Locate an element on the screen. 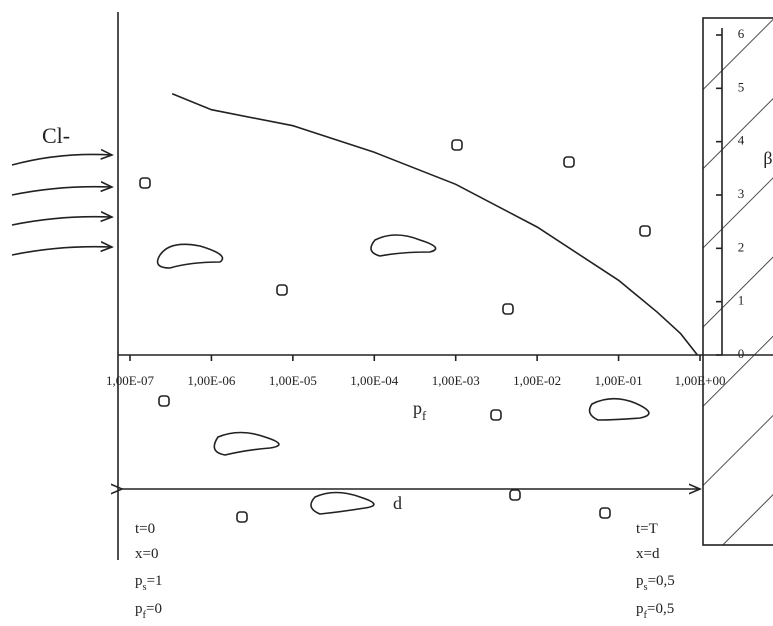 The image size is (773, 626). y-axis-label: β is located at coordinates (767, 158).